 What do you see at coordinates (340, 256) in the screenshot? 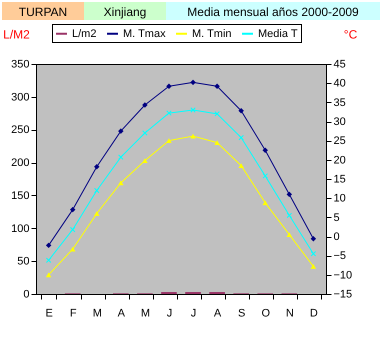
I see `y2-tick-label: −5` at bounding box center [340, 256].